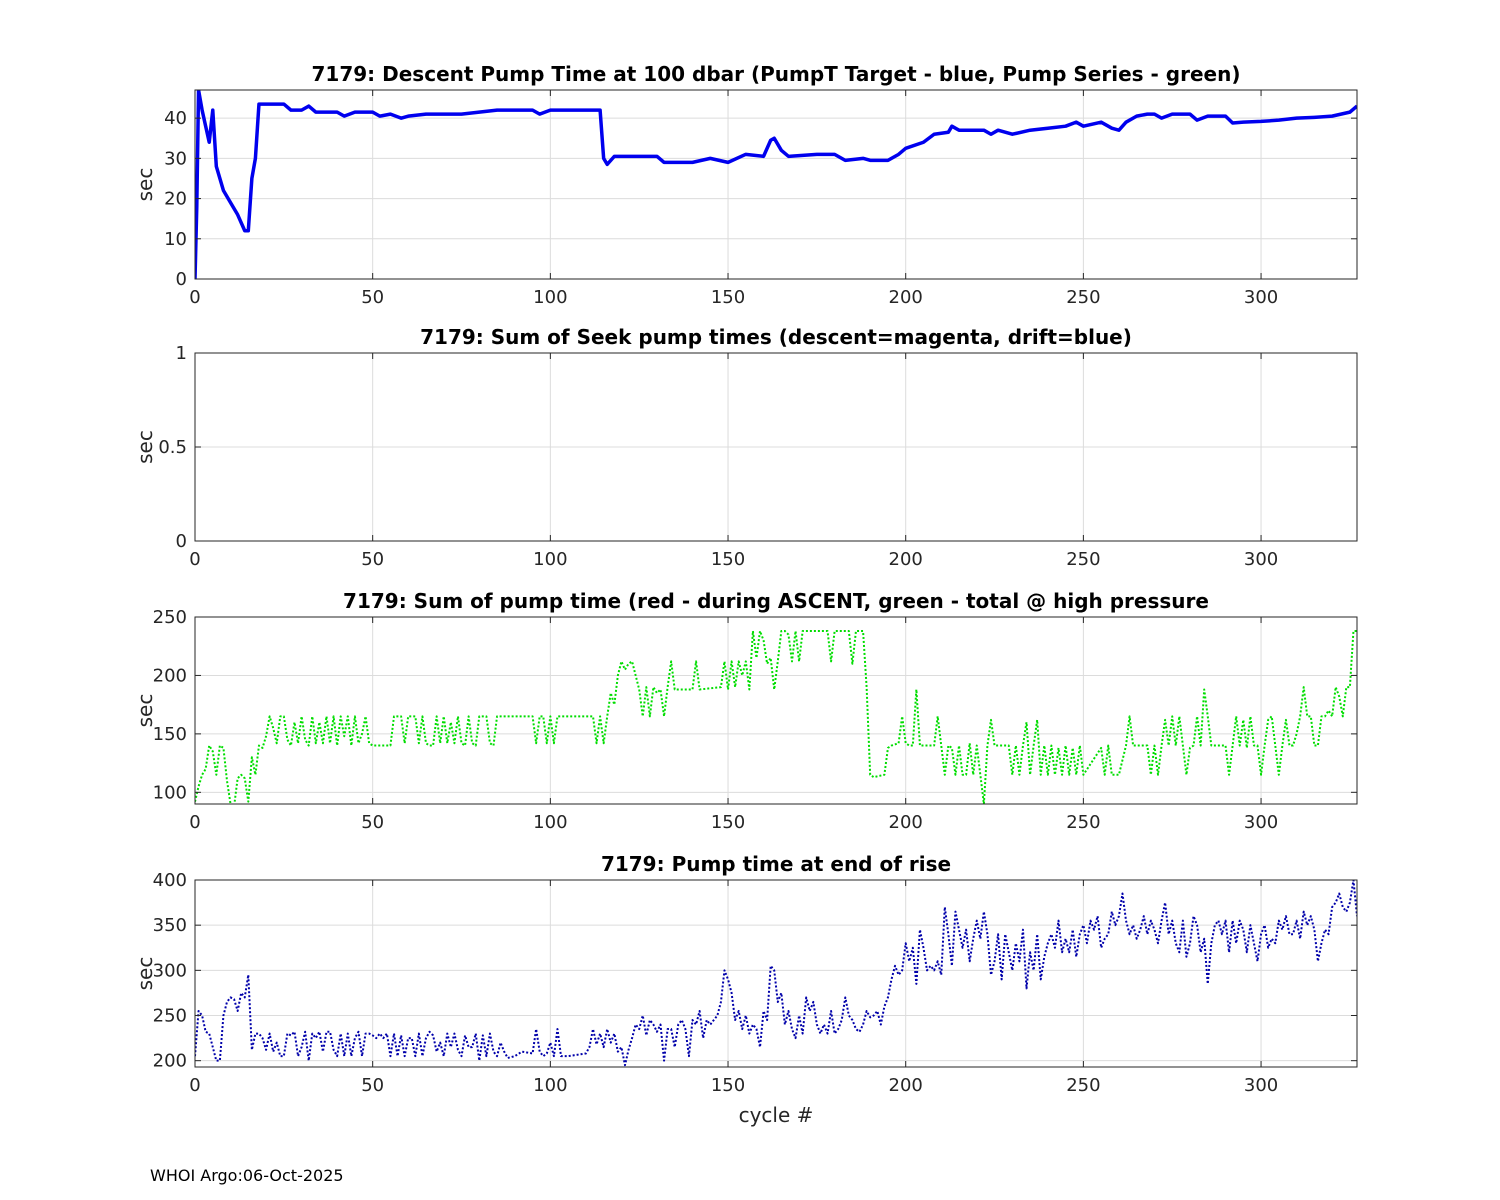 The image size is (1500, 1200). Describe the element at coordinates (776, 1115) in the screenshot. I see `x-axis-label: cycle #` at that location.